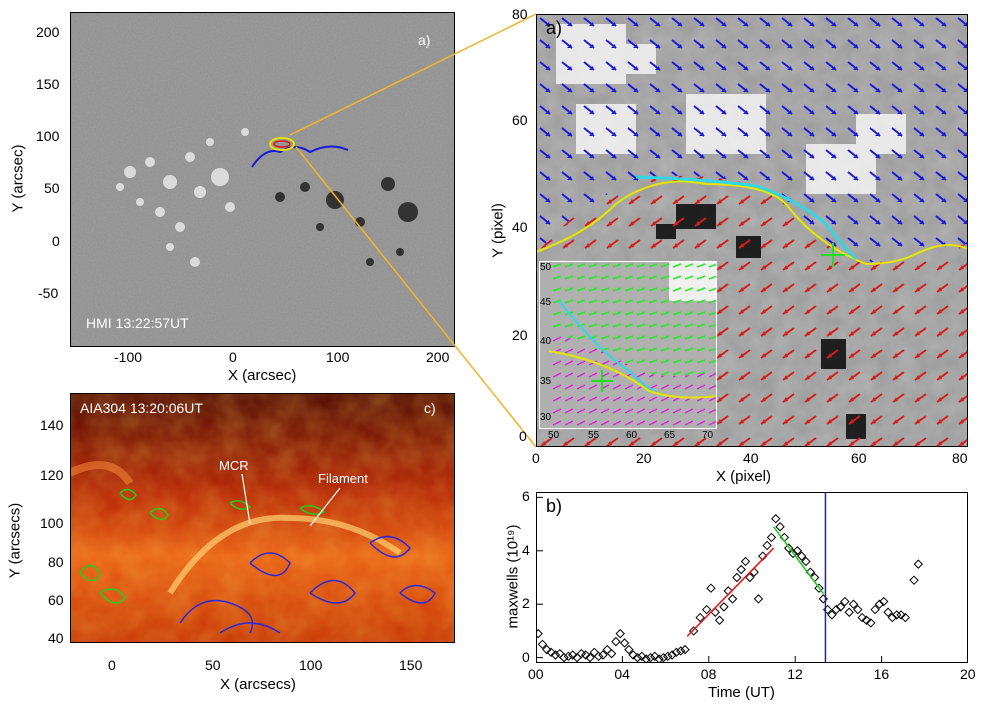 This screenshot has height=716, width=996. What do you see at coordinates (526, 603) in the screenshot?
I see `flux-ytick: 2` at bounding box center [526, 603].